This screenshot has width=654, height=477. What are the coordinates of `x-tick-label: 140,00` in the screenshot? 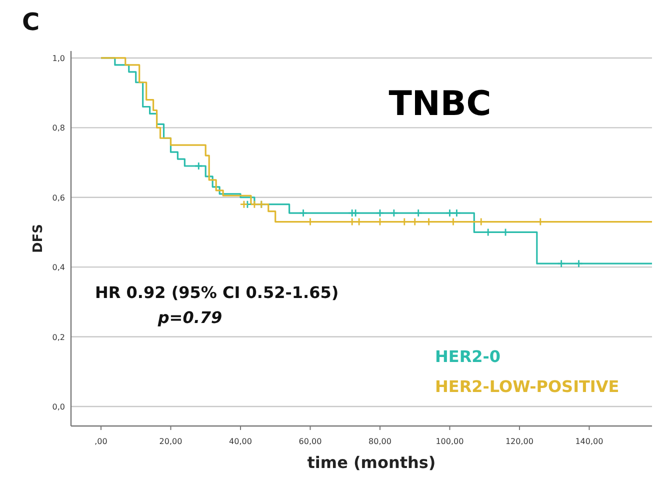 It's located at (589, 441).